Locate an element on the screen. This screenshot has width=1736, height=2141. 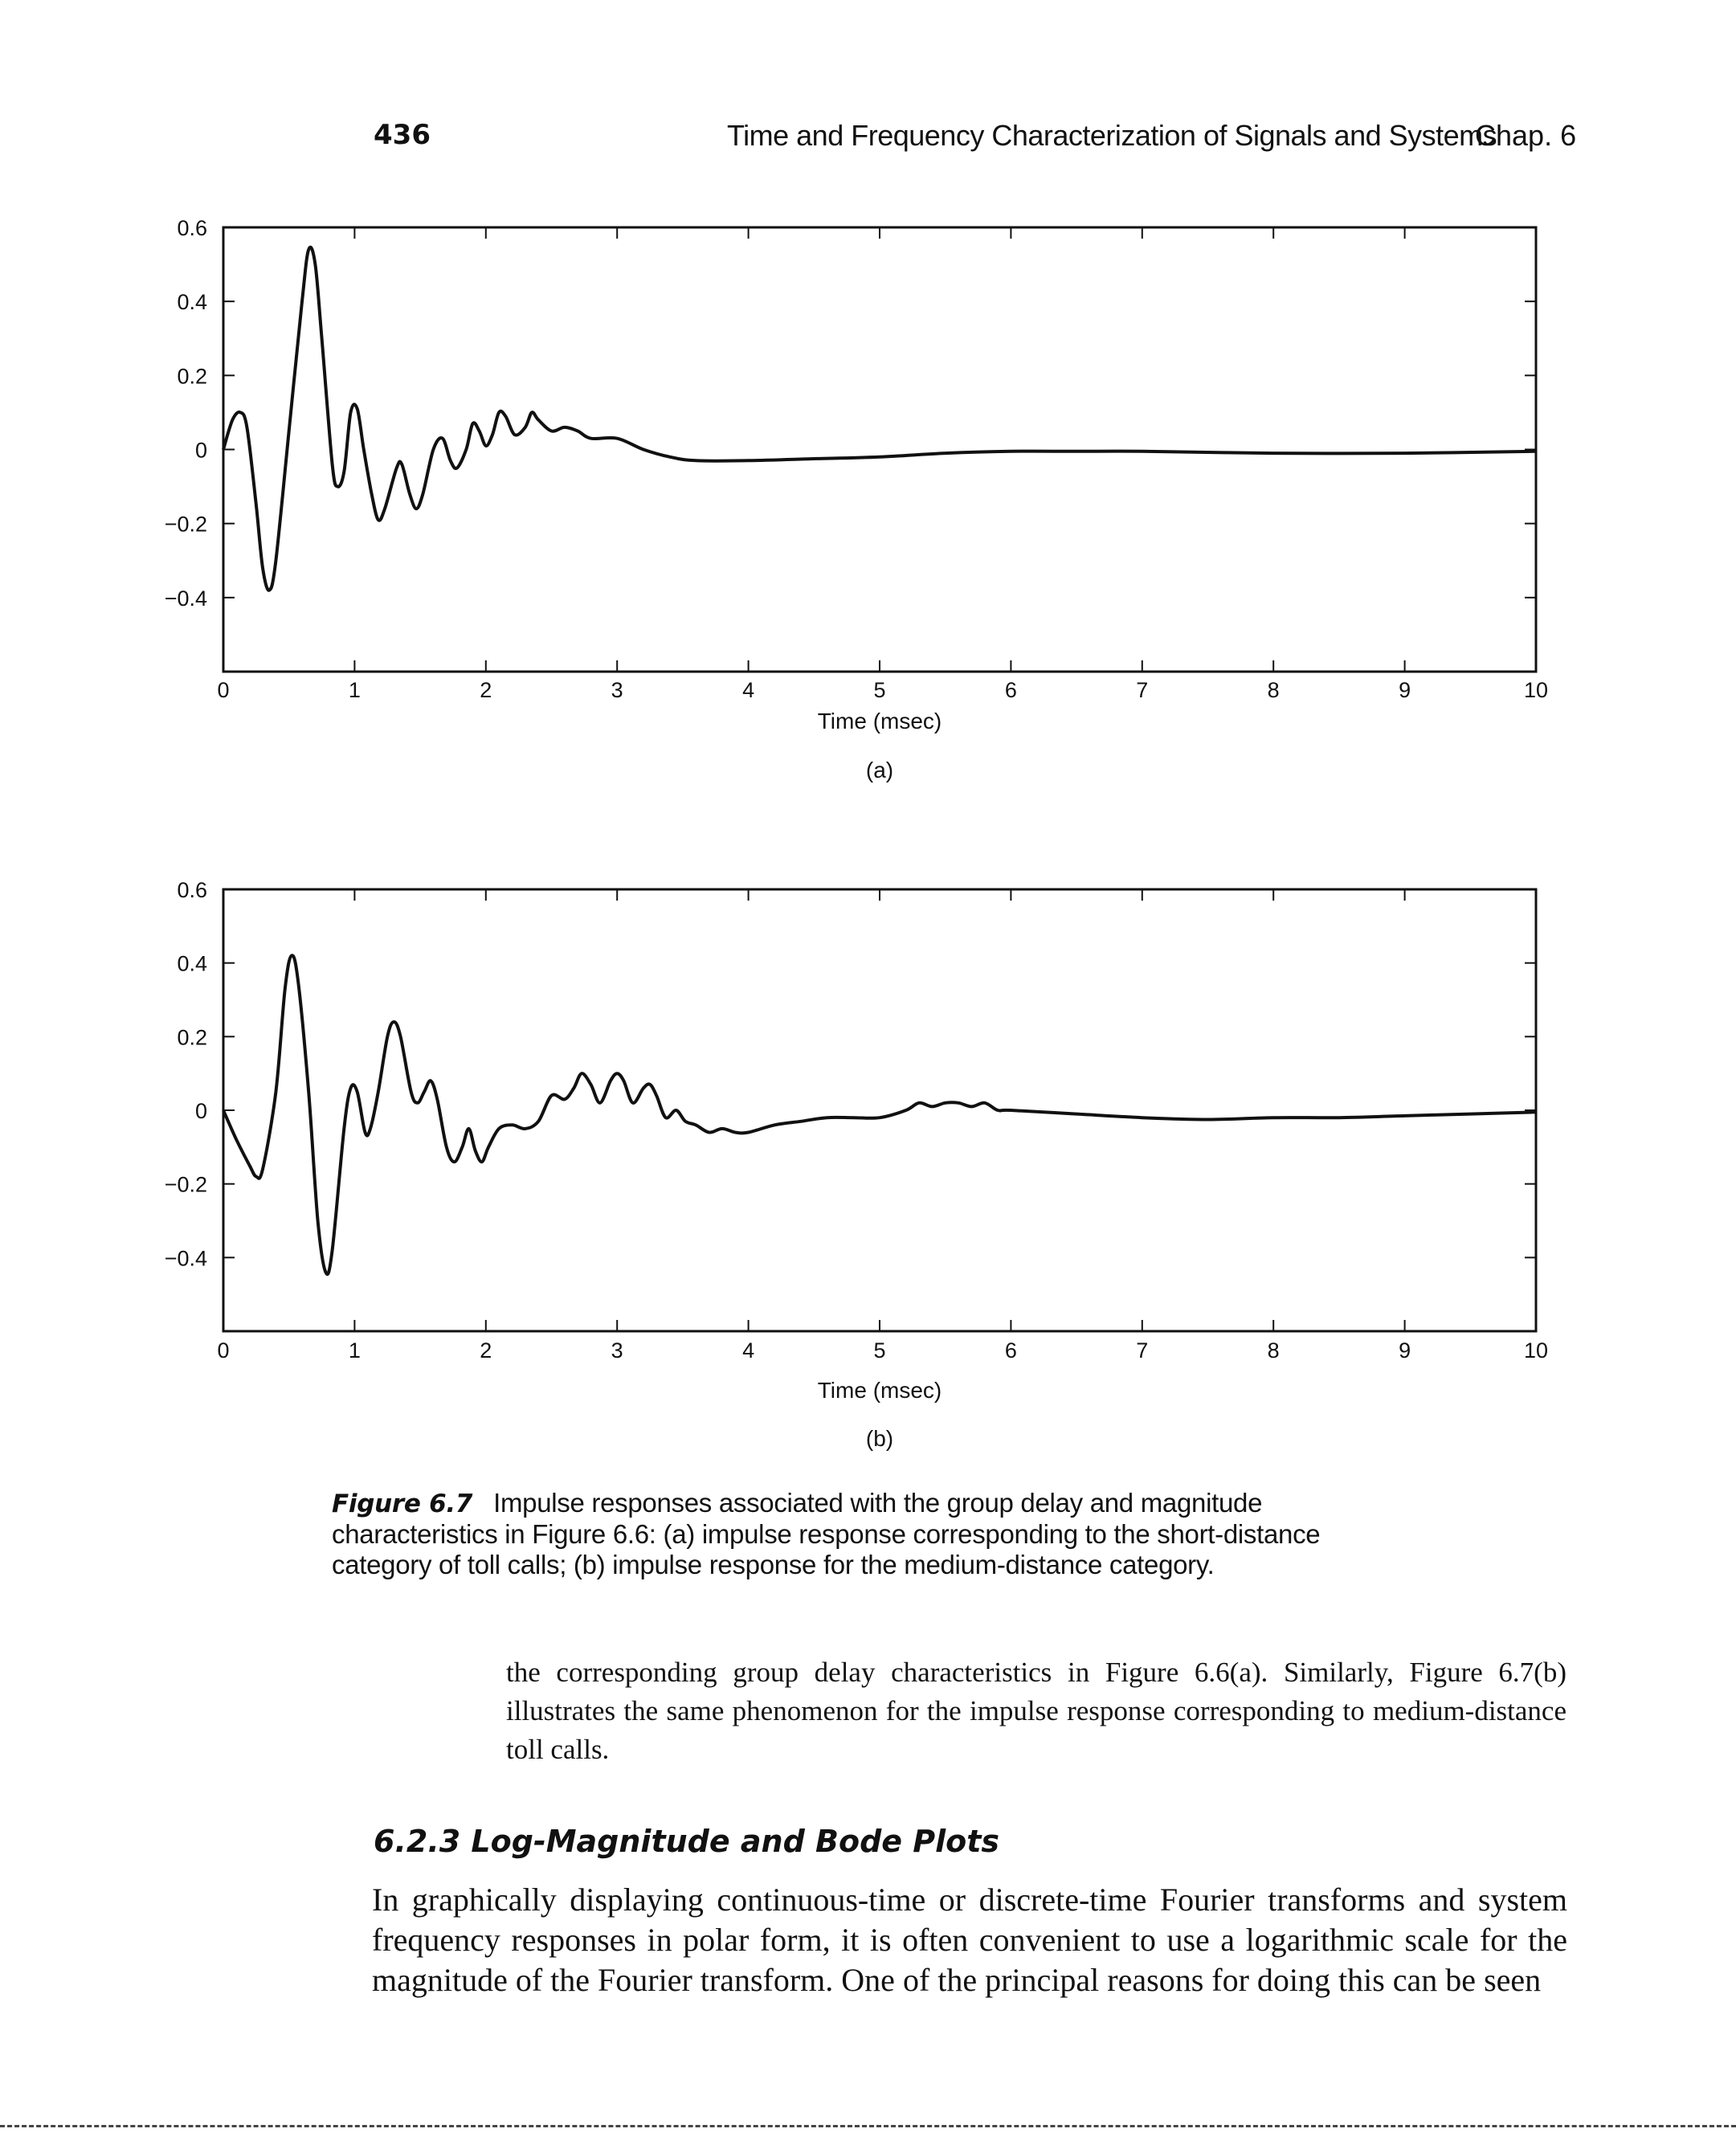
chapter-label: Chap. 6 is located at coordinates (1526, 135).